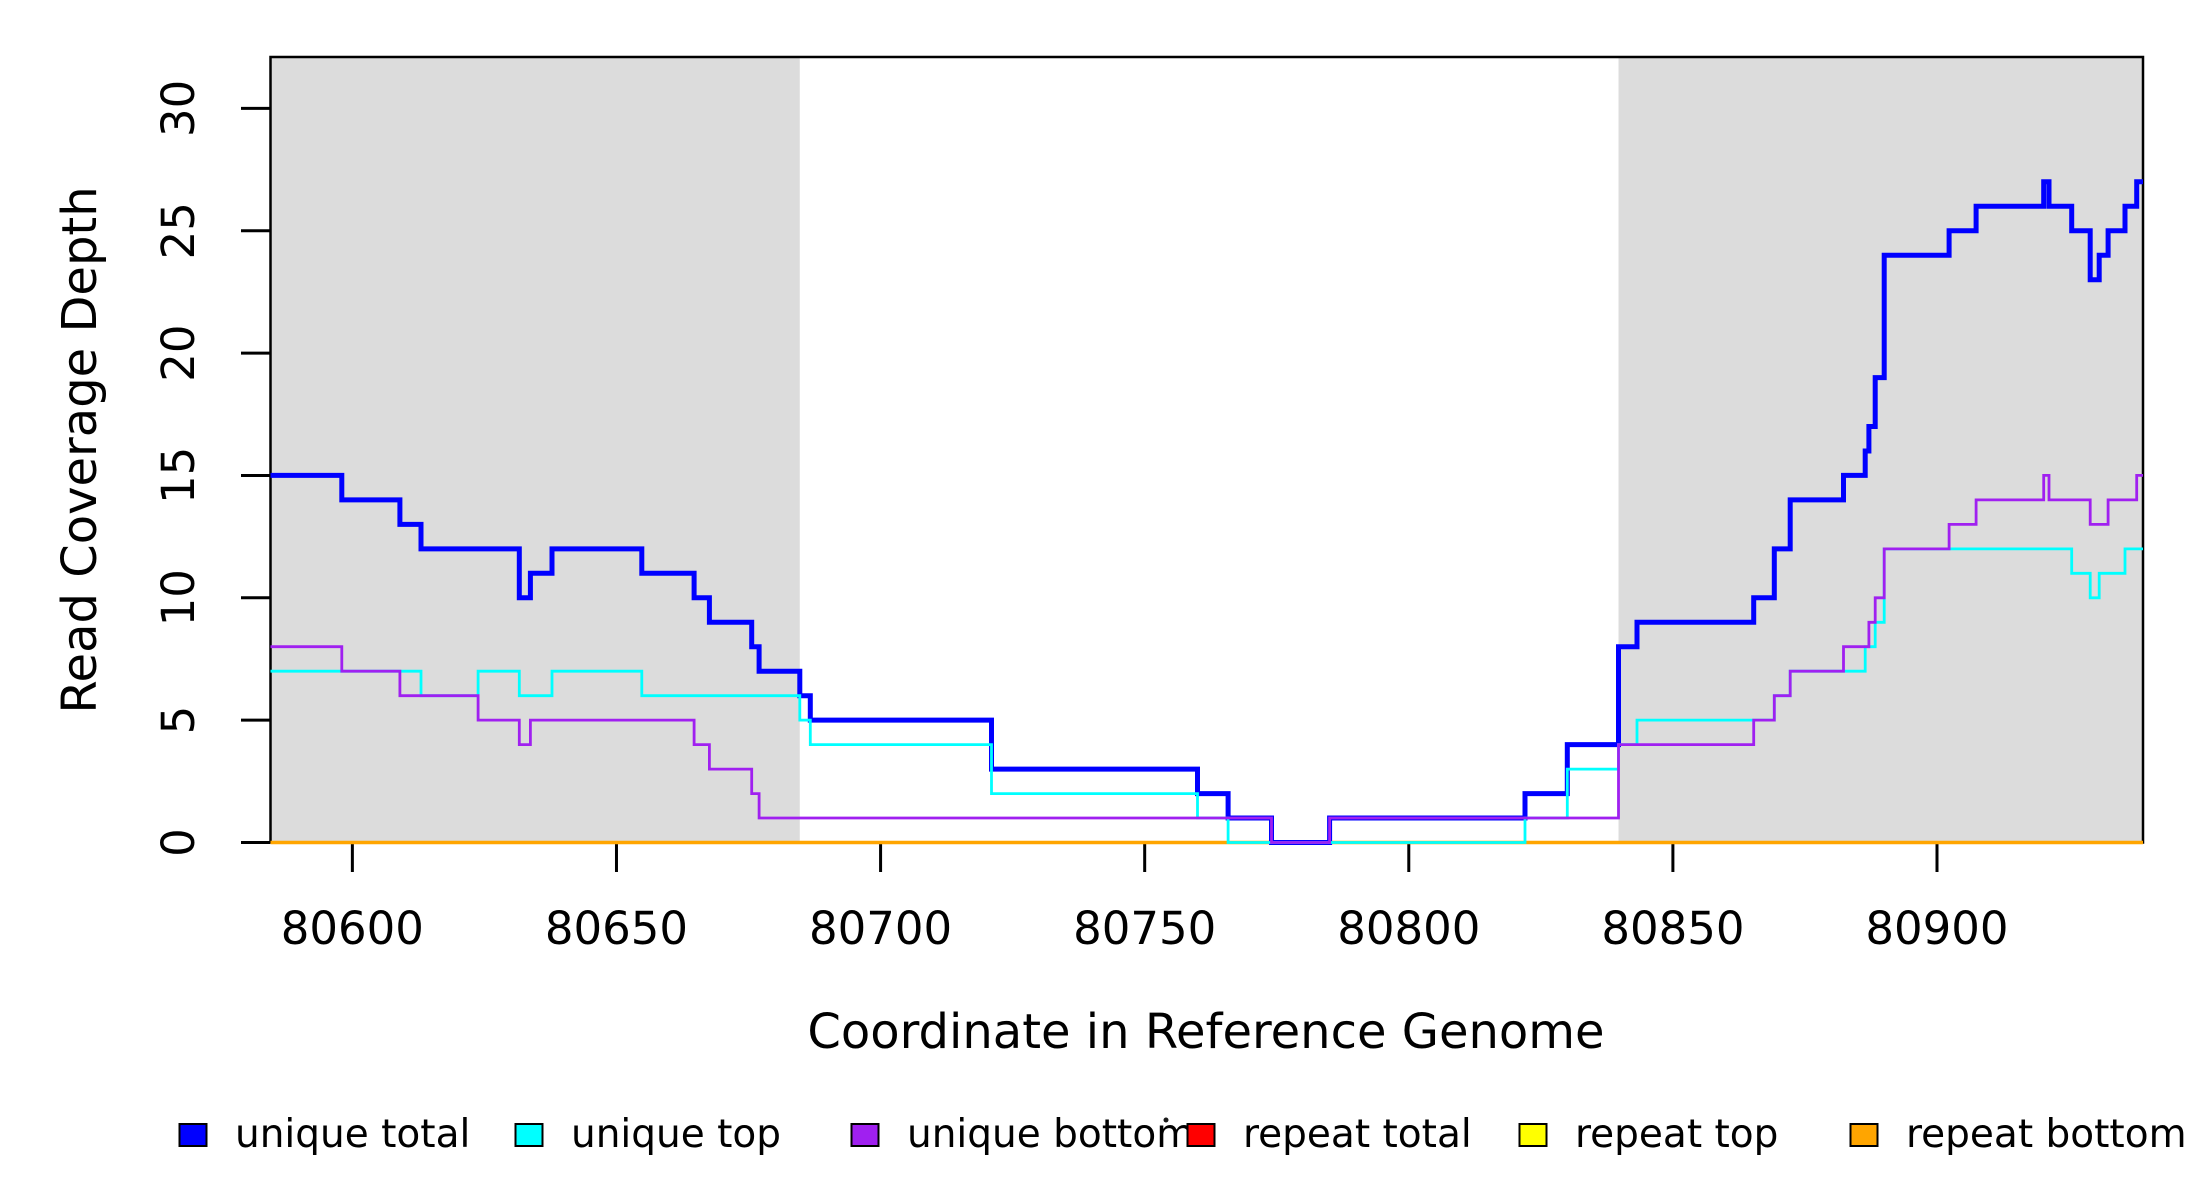  What do you see at coordinates (178, 720) in the screenshot?
I see `y-axis-tick-label: 5` at bounding box center [178, 720].